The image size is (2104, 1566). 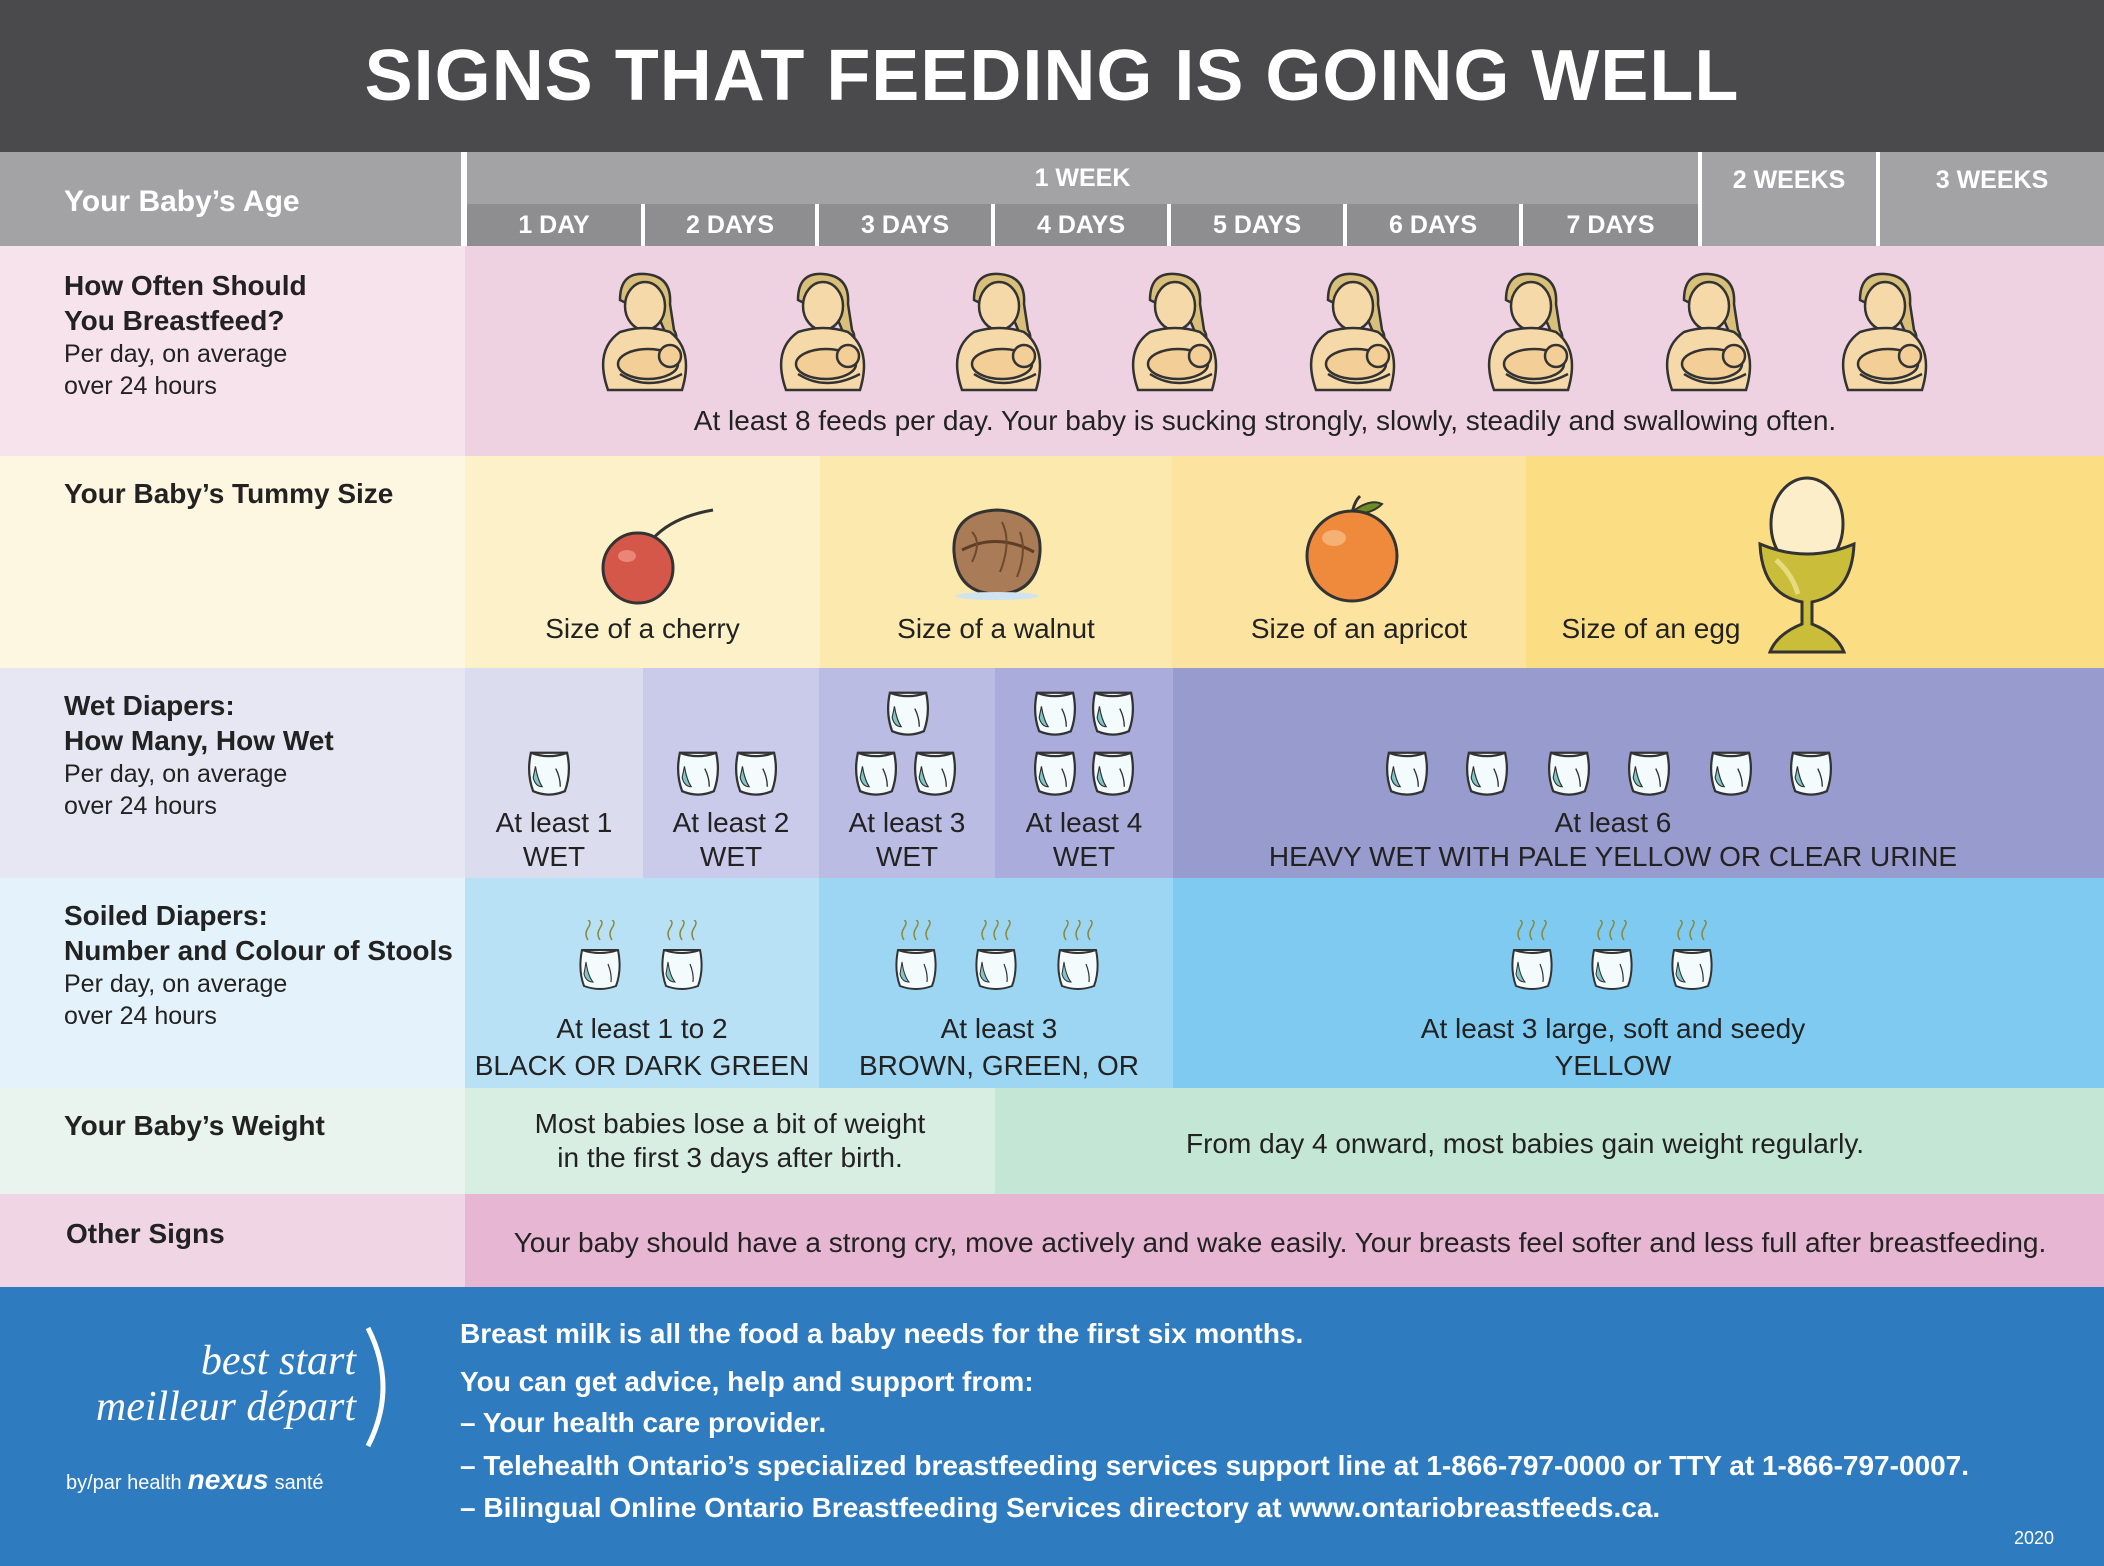 What do you see at coordinates (643, 1422) in the screenshot?
I see `footer-line3: – Your health care provider.` at bounding box center [643, 1422].